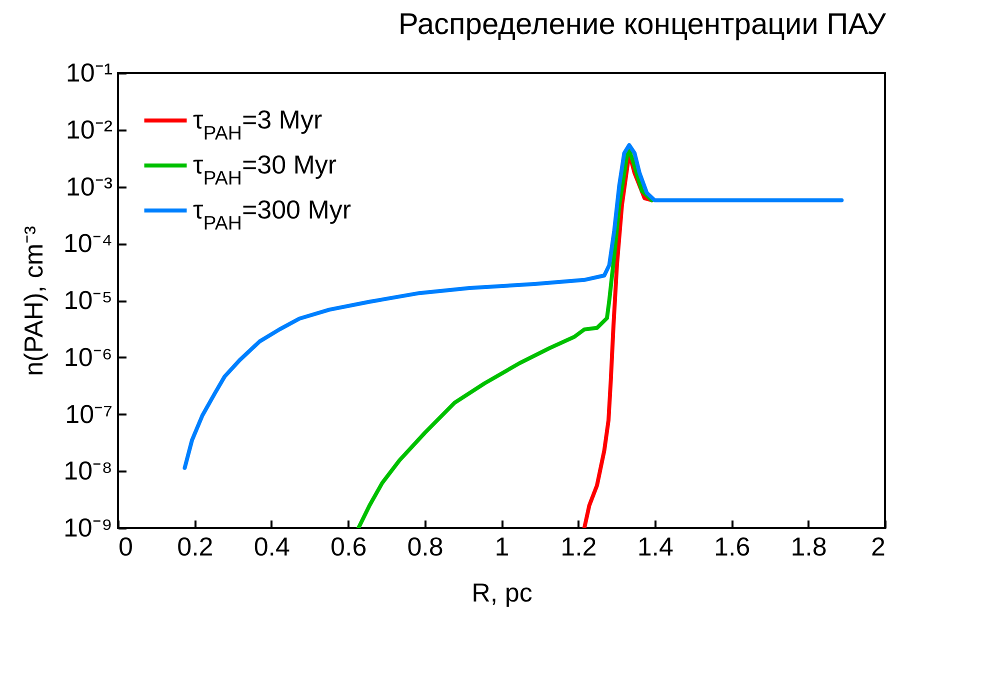 The height and width of the screenshot is (692, 996). Describe the element at coordinates (125, 547) in the screenshot. I see `x-tick-label: 0` at that location.